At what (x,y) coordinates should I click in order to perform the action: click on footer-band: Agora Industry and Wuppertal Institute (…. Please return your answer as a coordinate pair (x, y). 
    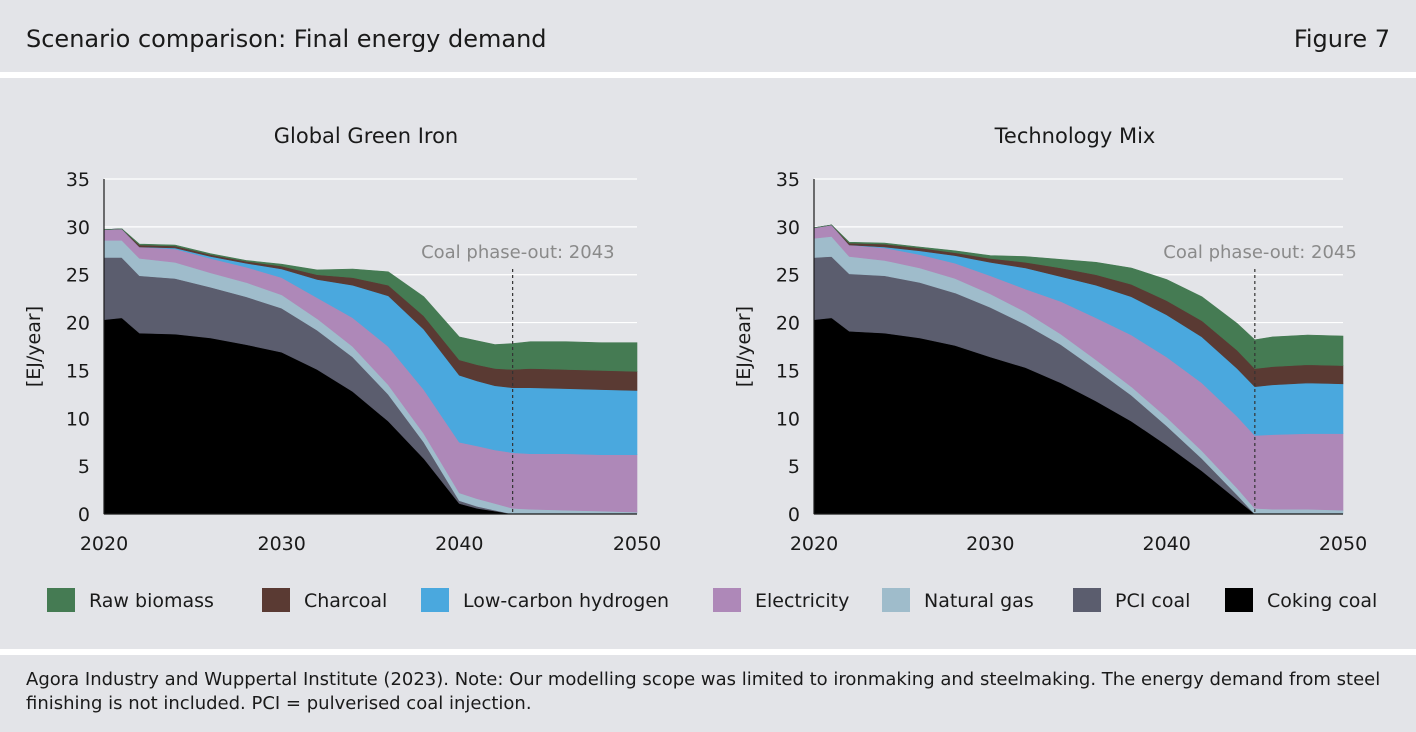
    Looking at the image, I should click on (708, 693).